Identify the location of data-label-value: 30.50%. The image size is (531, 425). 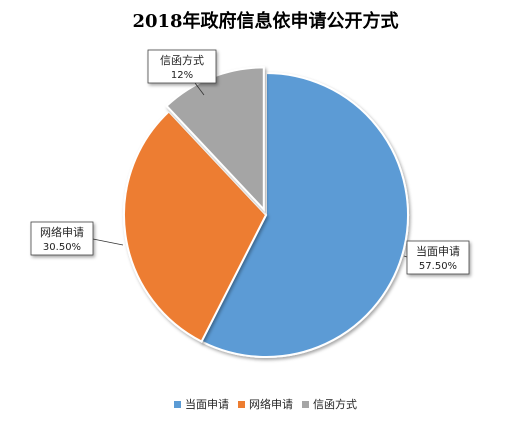
(62, 247).